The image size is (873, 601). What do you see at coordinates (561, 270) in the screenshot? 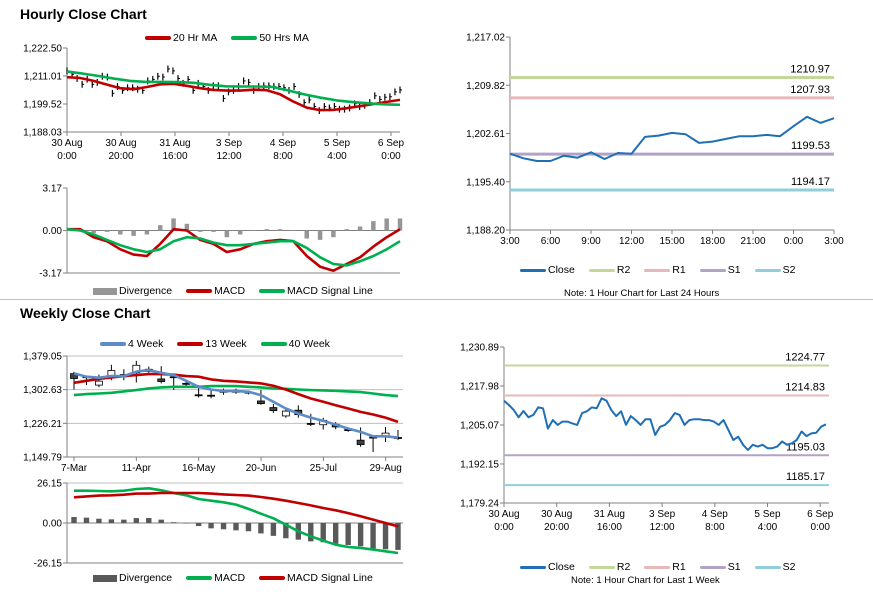
I see `legend-label: Close` at bounding box center [561, 270].